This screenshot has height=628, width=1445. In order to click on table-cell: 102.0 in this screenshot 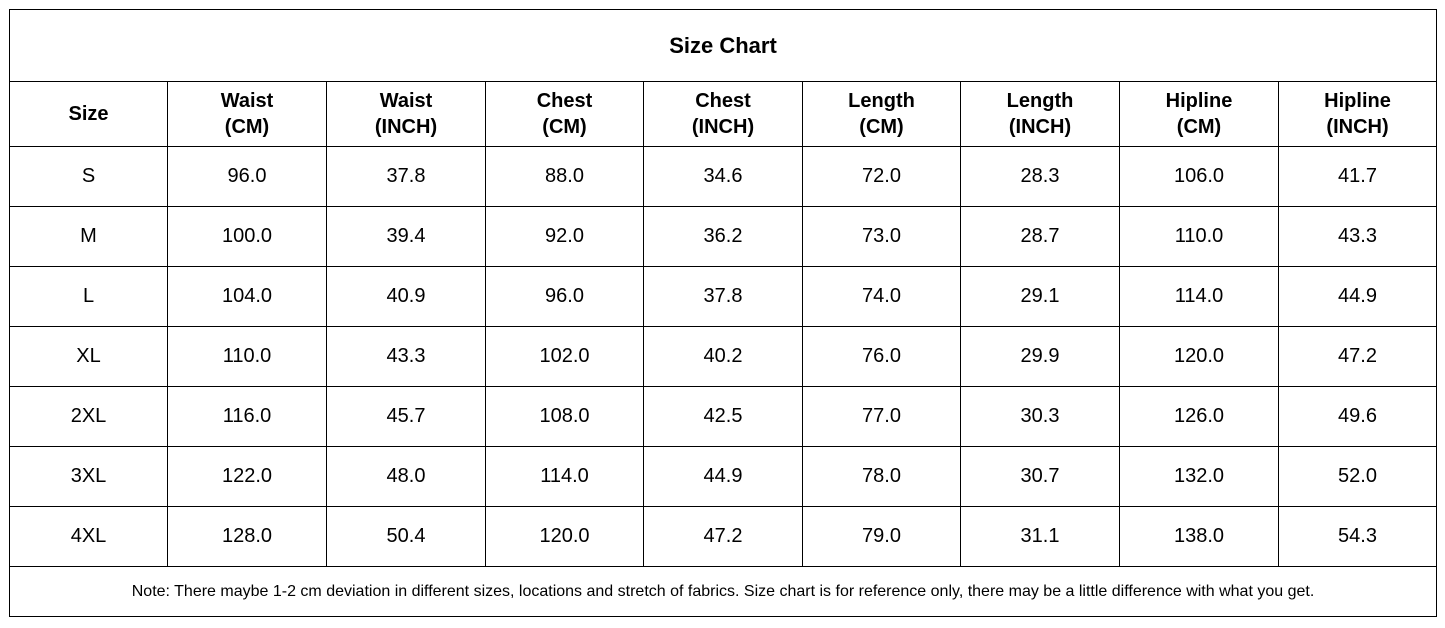, I will do `click(564, 356)`.